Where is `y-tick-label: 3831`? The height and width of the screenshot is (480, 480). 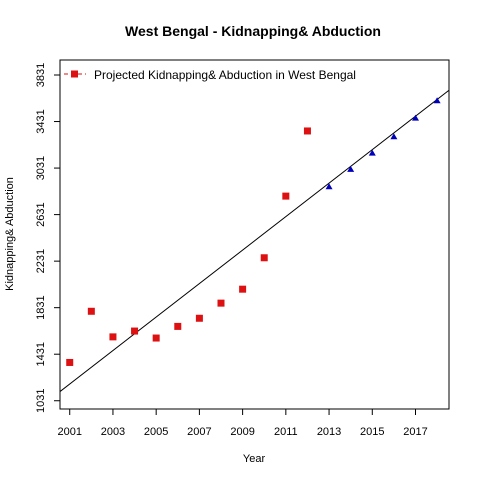 y-tick-label: 3831 is located at coordinates (41, 75).